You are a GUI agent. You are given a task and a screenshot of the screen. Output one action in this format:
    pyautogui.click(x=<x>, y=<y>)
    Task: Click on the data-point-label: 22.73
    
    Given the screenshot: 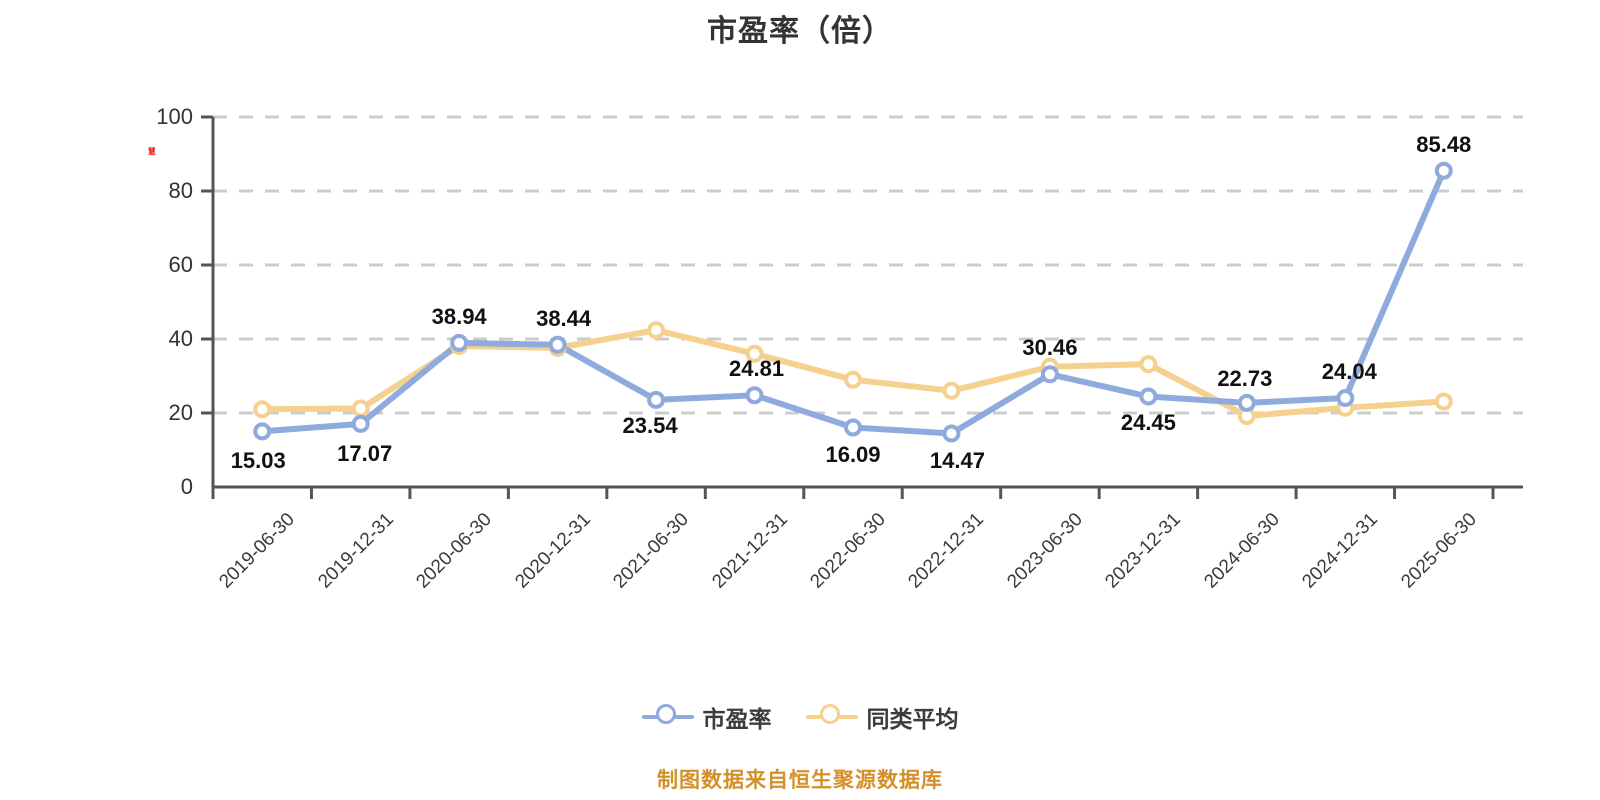 What is the action you would take?
    pyautogui.click(x=1245, y=378)
    